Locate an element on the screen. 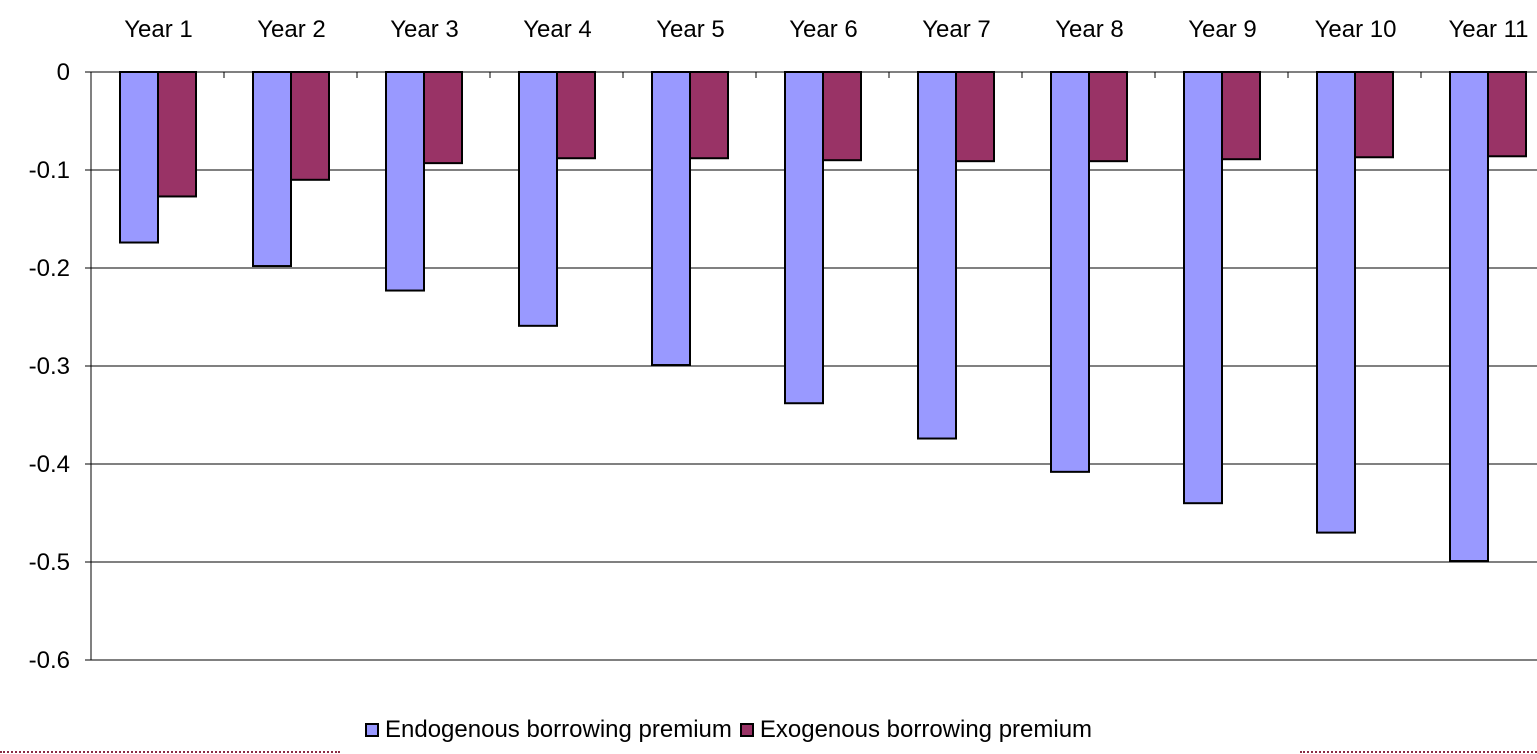  y-tick-label: -0.1 is located at coordinates (49, 170).